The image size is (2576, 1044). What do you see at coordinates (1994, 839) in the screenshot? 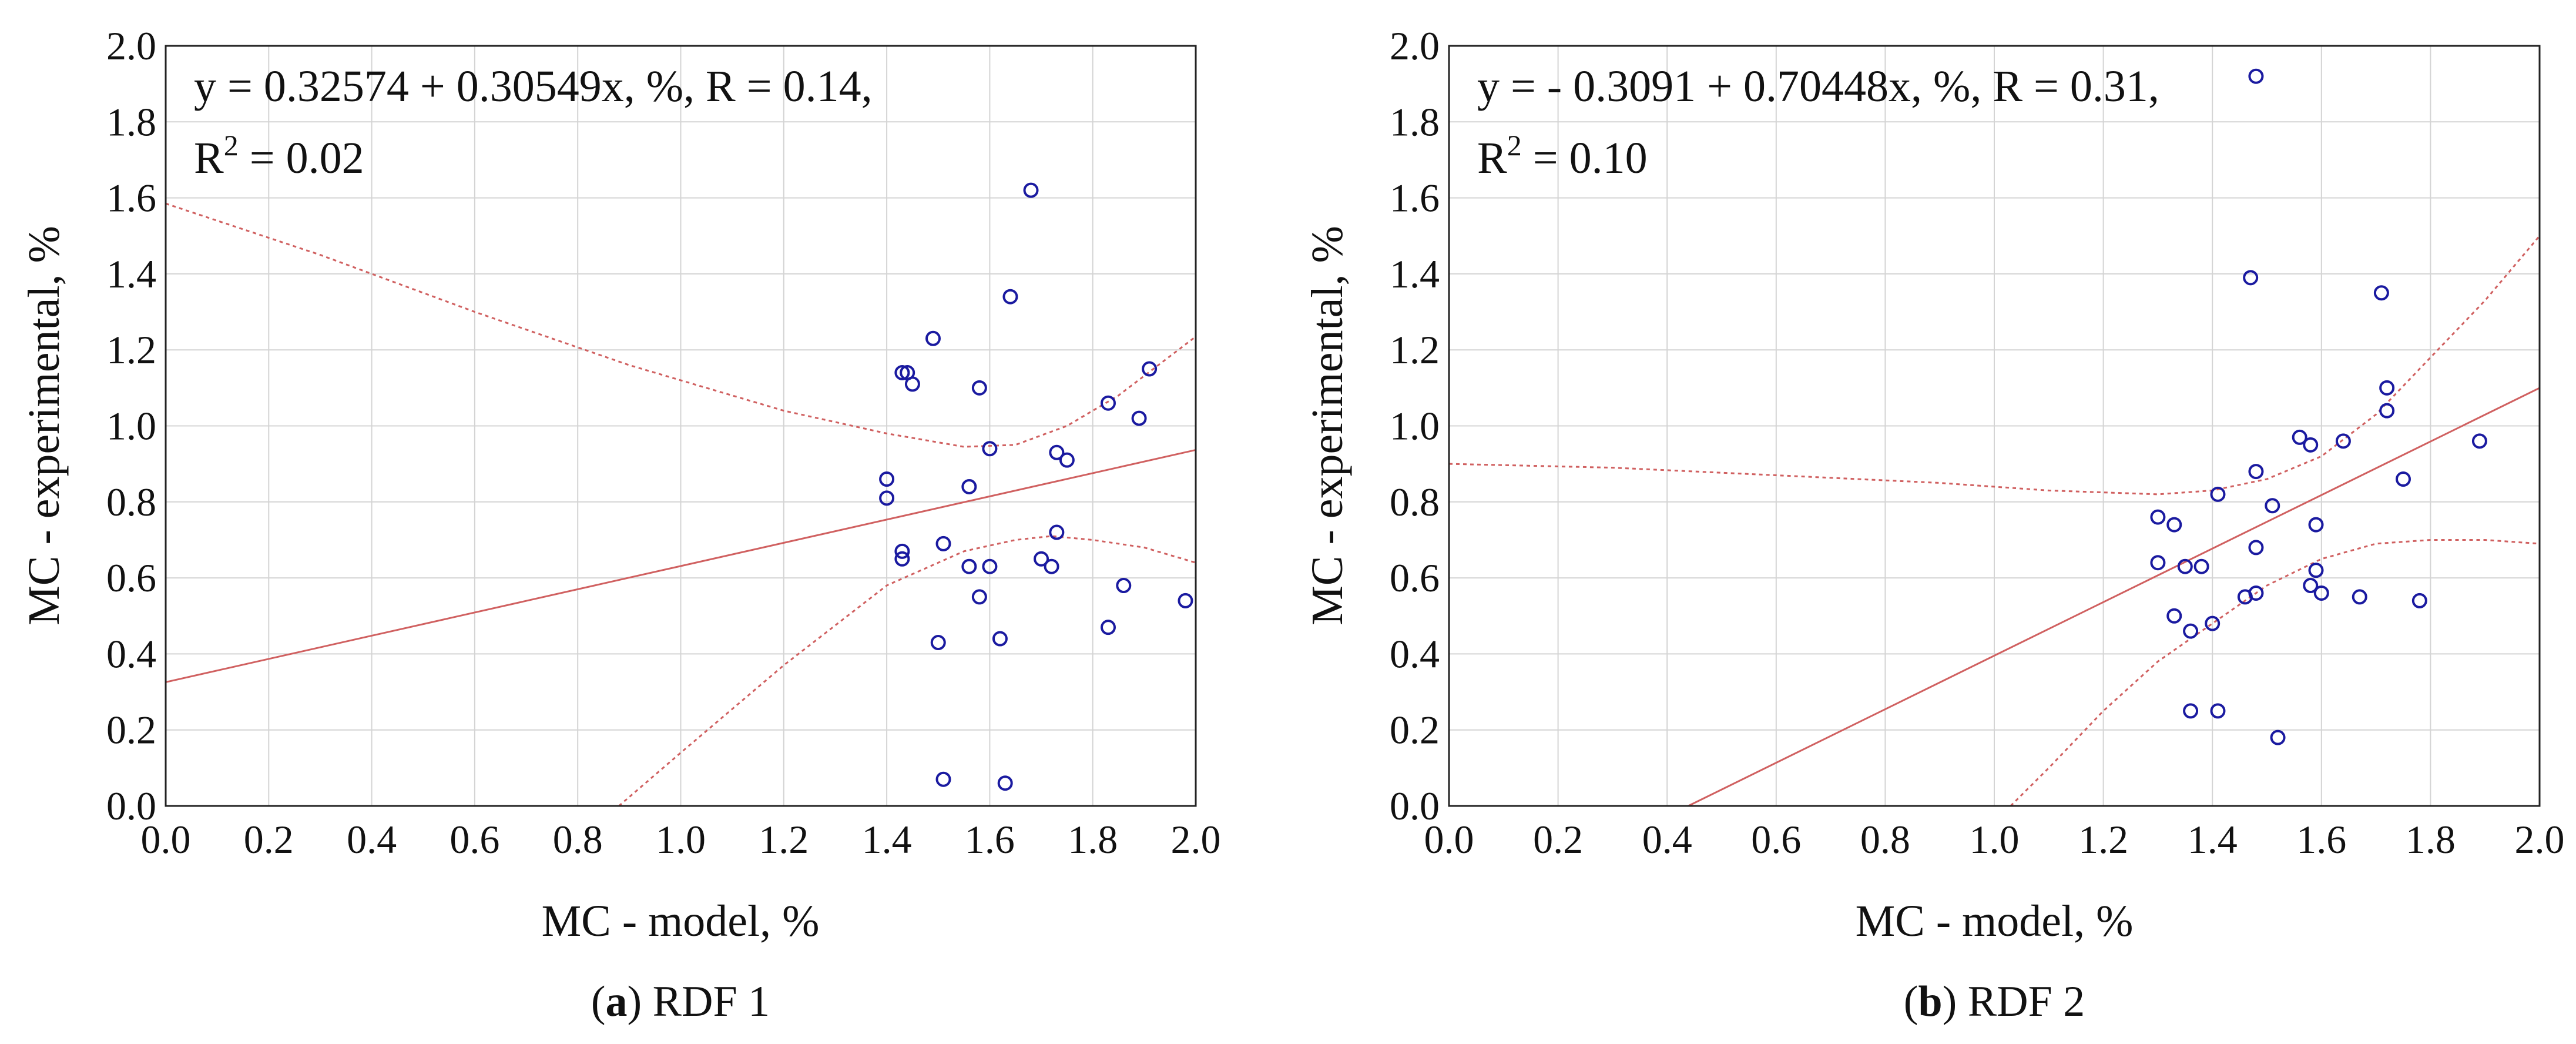
I see `panel-b-x-tick-labels: 0.0 0.2 0.4 0.6 0.8 1.0 1.2 1.4 1.6 1.8 2.0` at bounding box center [1994, 839].